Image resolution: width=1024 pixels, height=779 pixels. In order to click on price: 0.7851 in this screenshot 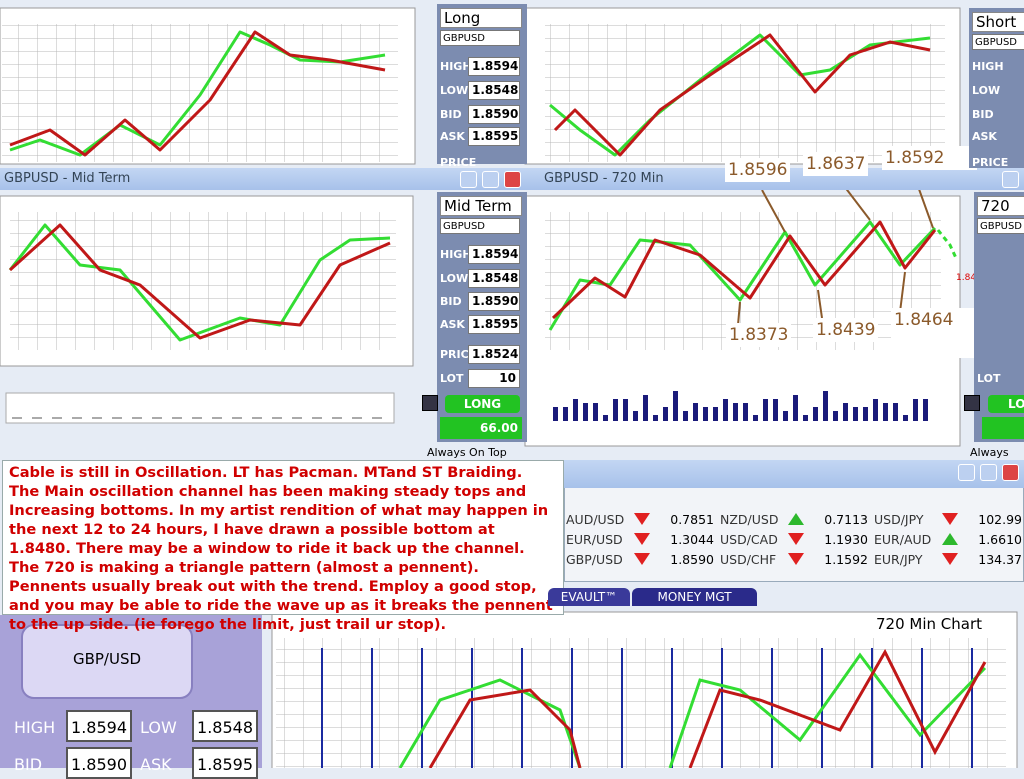, I will do `click(692, 519)`.